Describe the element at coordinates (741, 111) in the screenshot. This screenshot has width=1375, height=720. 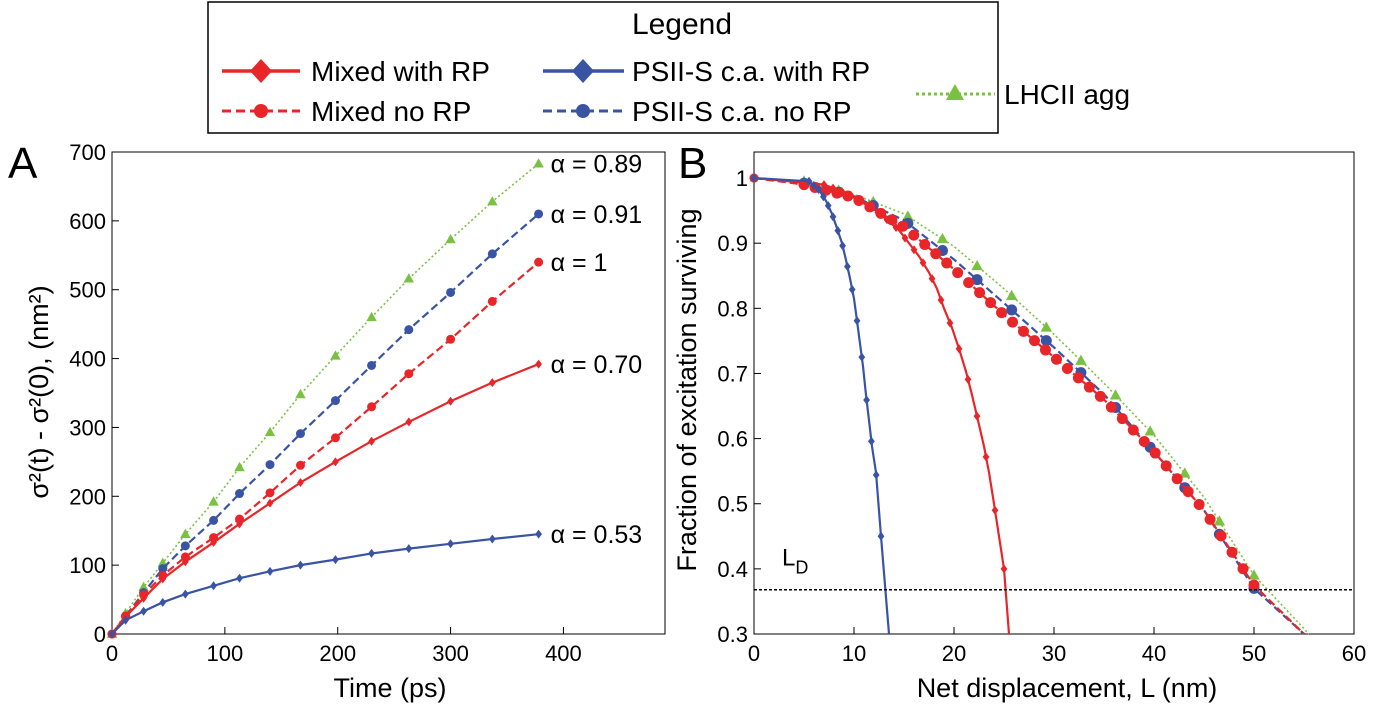
I see `legend-label-psii-no-rp: PSII-S c.a. no RP` at that location.